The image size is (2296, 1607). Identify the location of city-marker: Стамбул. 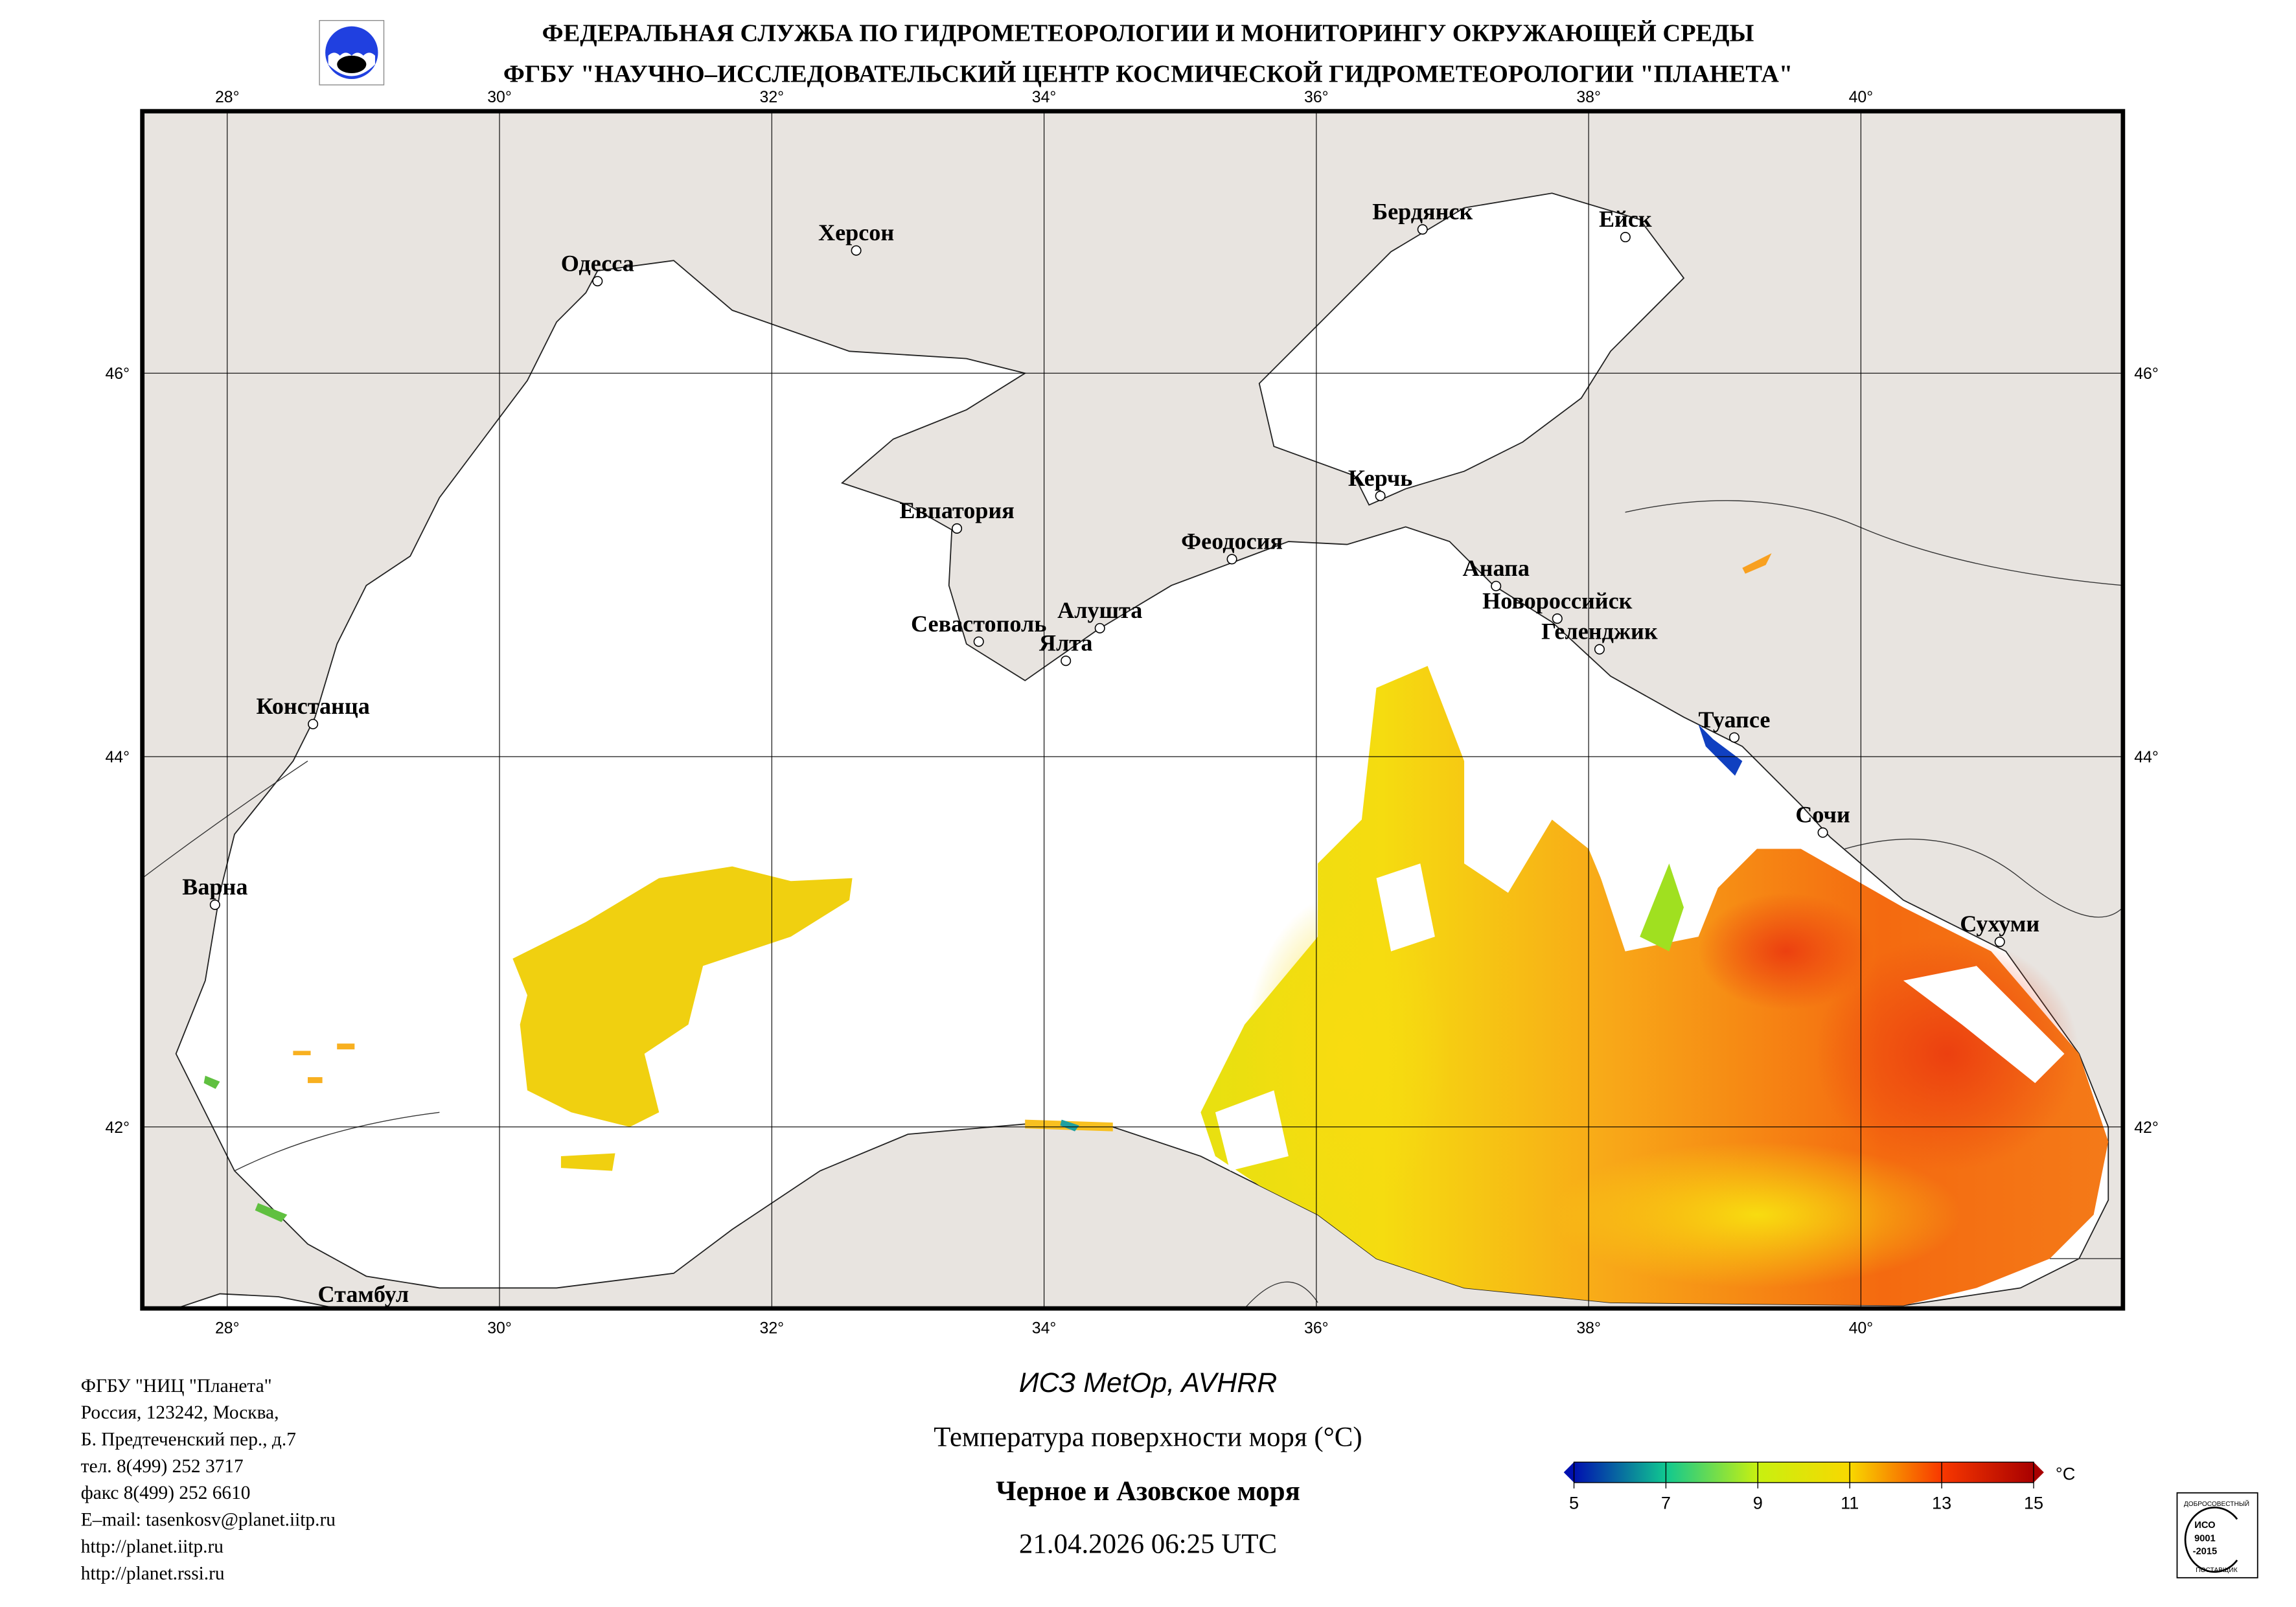
(363, 1295).